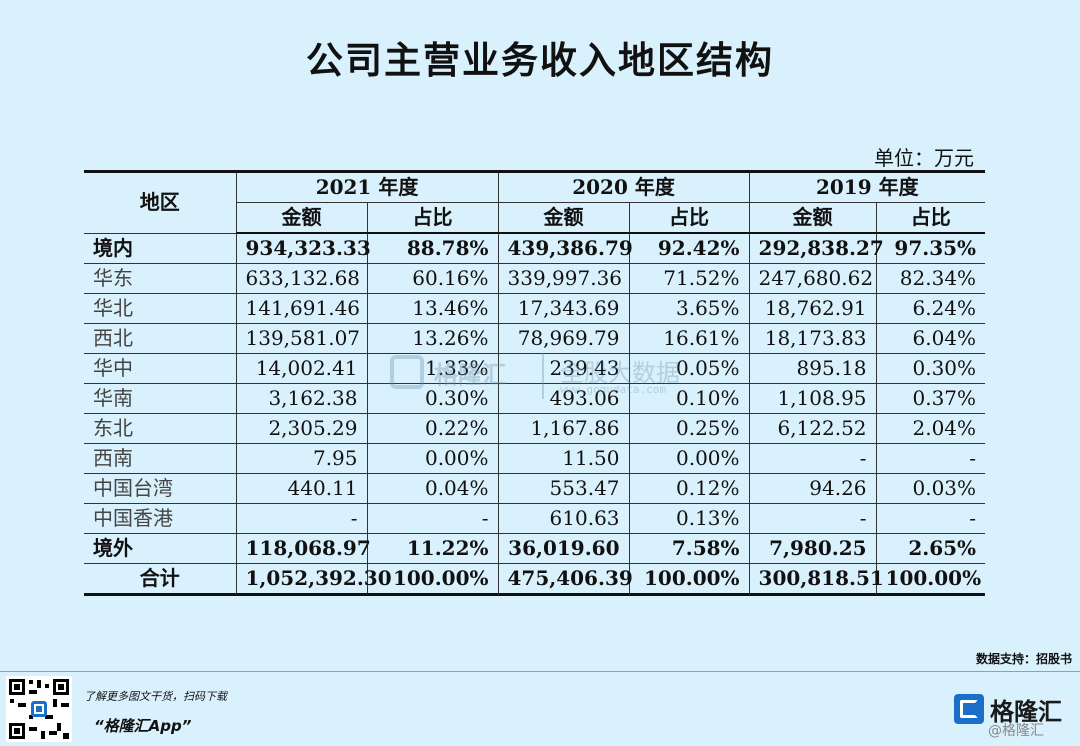 Image resolution: width=1080 pixels, height=746 pixels. Describe the element at coordinates (314, 579) in the screenshot. I see `amount-cell: 1,052,392.30` at that location.